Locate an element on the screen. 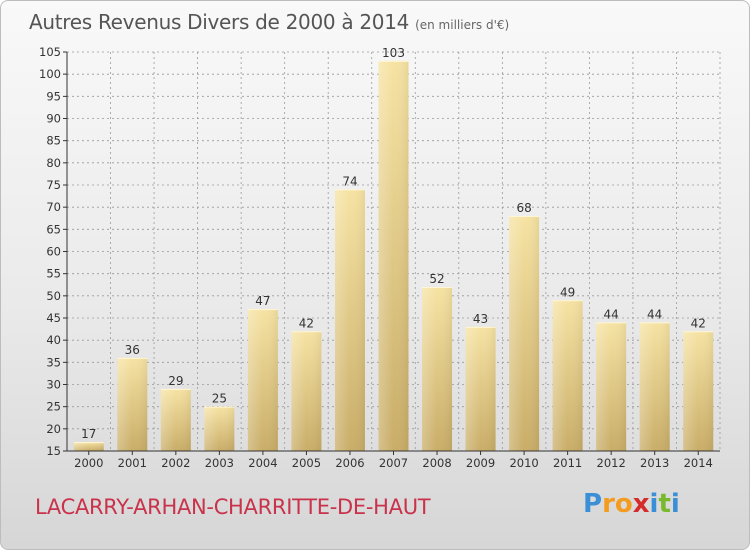 The image size is (750, 550). proxiti-logo: Proxiti is located at coordinates (631, 504).